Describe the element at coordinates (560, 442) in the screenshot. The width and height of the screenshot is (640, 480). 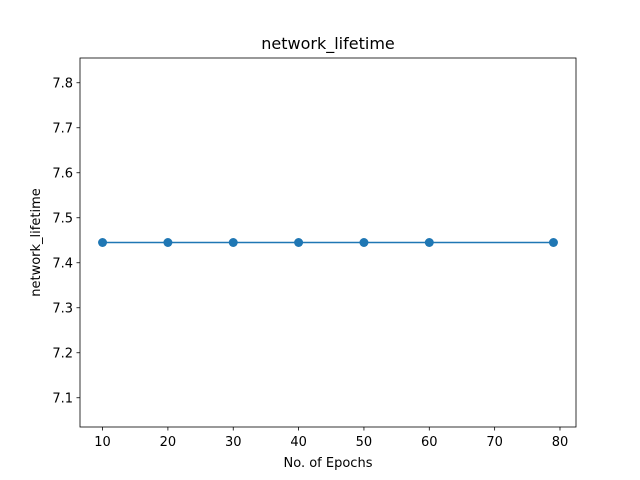
I see `x-tick-label: 80` at that location.